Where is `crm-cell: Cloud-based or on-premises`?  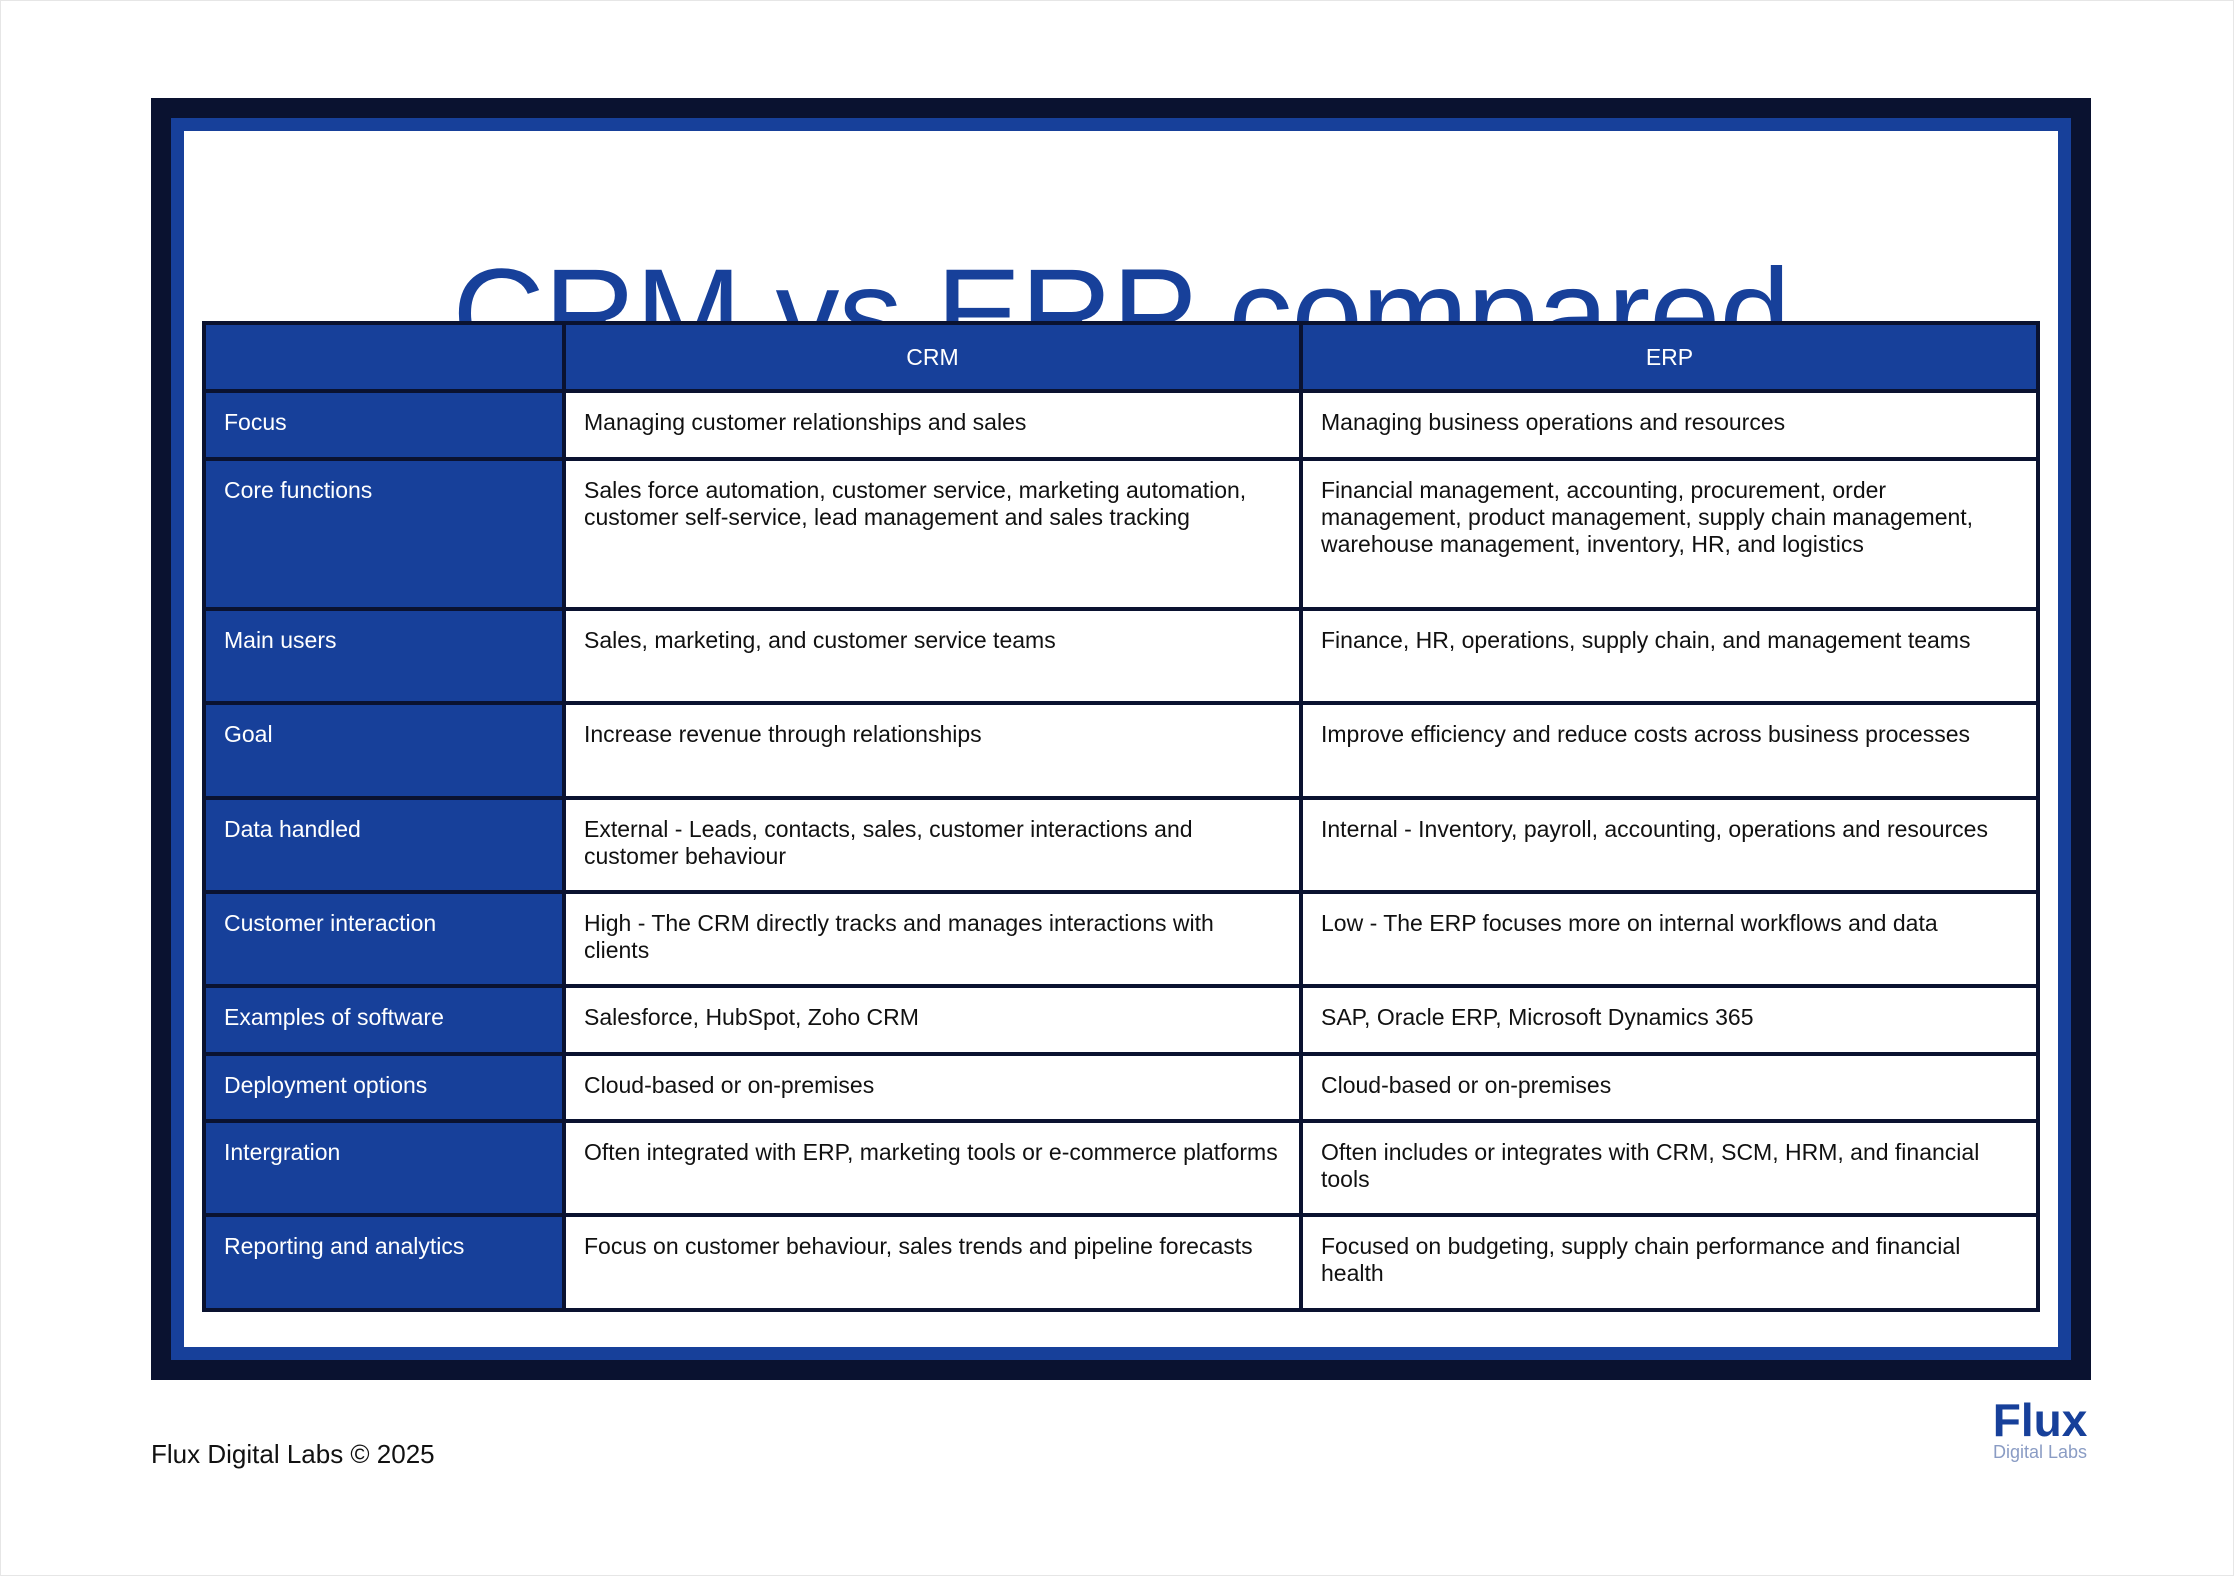
crm-cell: Cloud-based or on-premises is located at coordinates (932, 1087).